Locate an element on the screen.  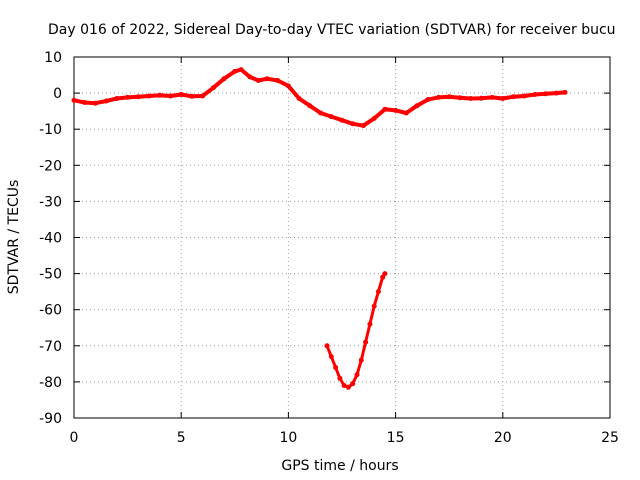
x-tick-label: 15 is located at coordinates (396, 438).